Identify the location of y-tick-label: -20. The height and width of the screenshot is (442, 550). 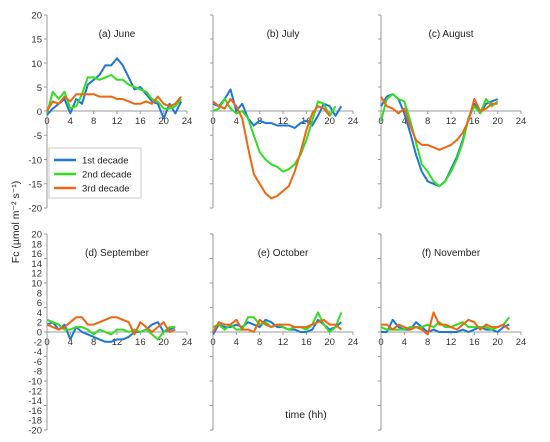
(35, 209).